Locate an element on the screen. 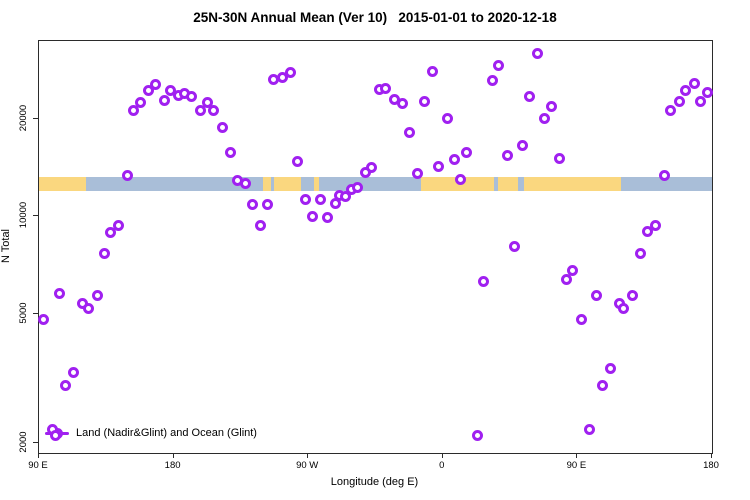 Image resolution: width=750 pixels, height=500 pixels. x-tick-label: 0 is located at coordinates (442, 465).